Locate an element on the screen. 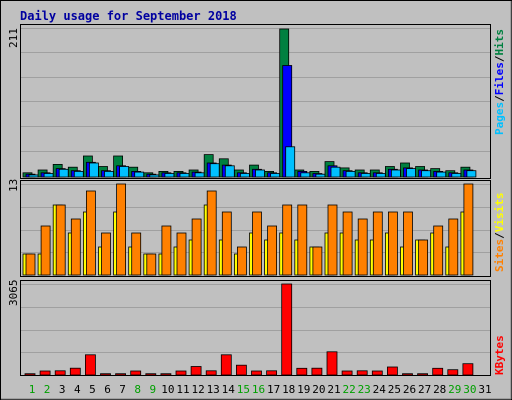 The width and height of the screenshot is (512, 400). day-label: 17 is located at coordinates (273, 389).